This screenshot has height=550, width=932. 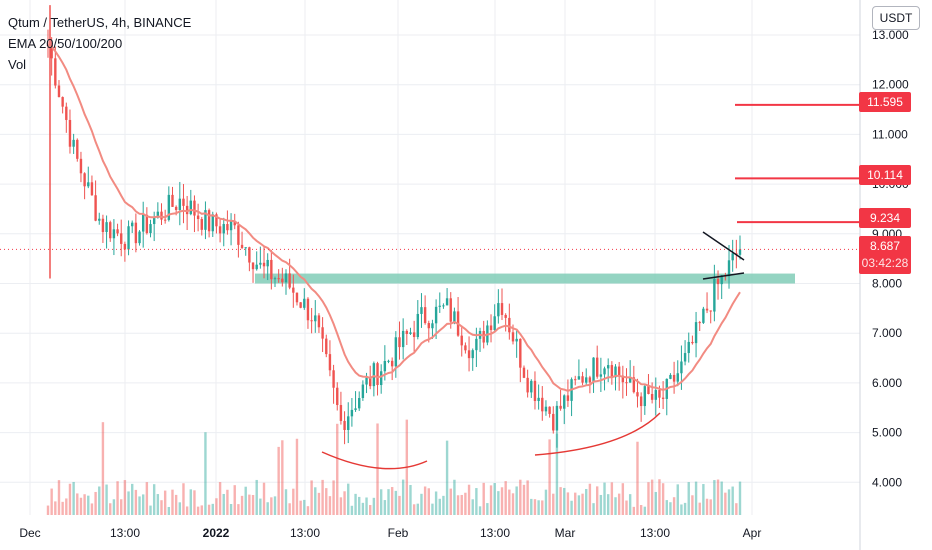 What do you see at coordinates (723, 276) in the screenshot?
I see `triangle-lower-line` at bounding box center [723, 276].